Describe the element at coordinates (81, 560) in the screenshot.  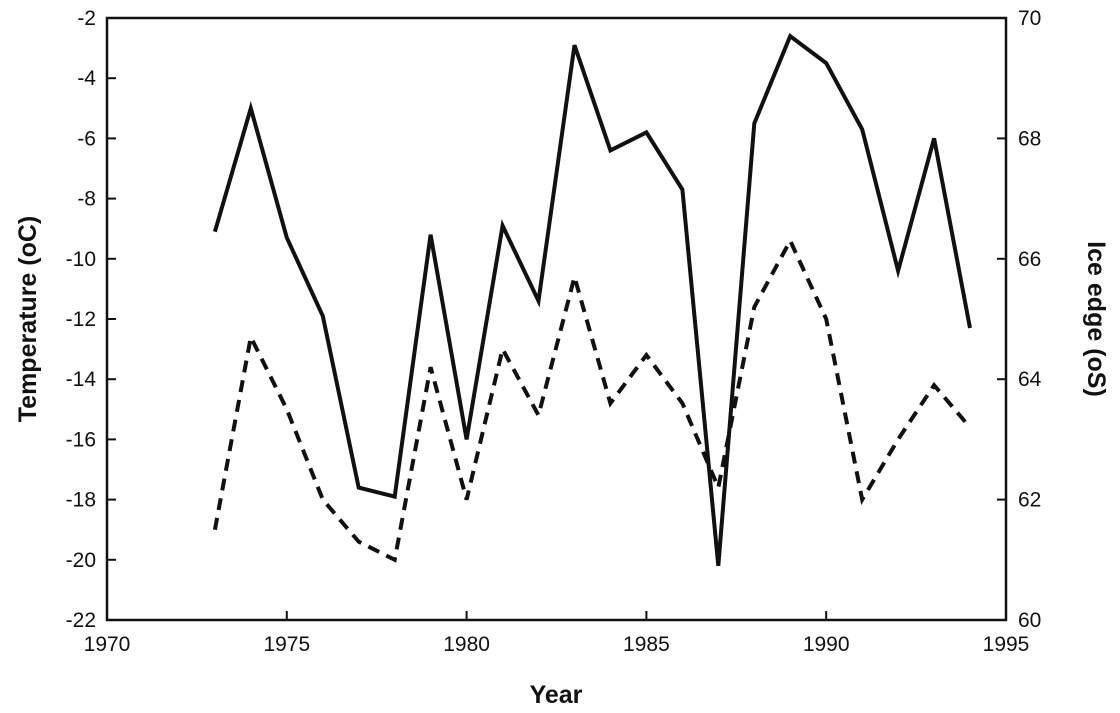
I see `y-tick-label: -20` at that location.